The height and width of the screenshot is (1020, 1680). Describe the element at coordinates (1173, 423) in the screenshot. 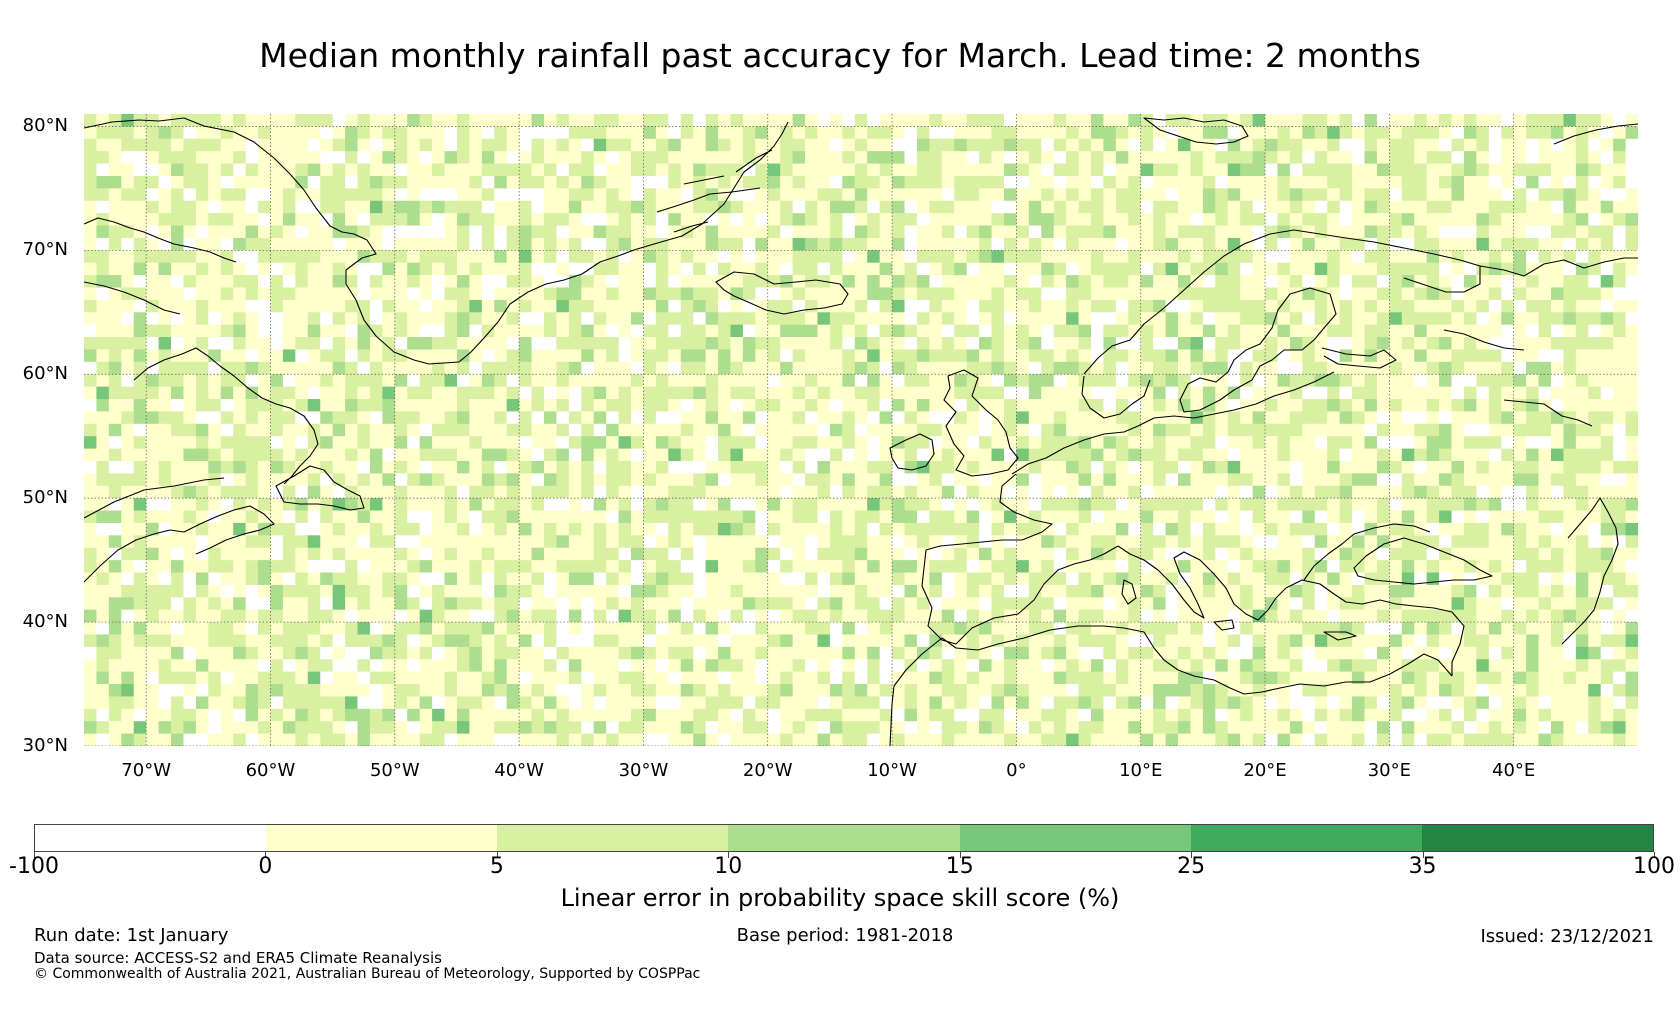

I see `coast-north-europe-continent` at that location.